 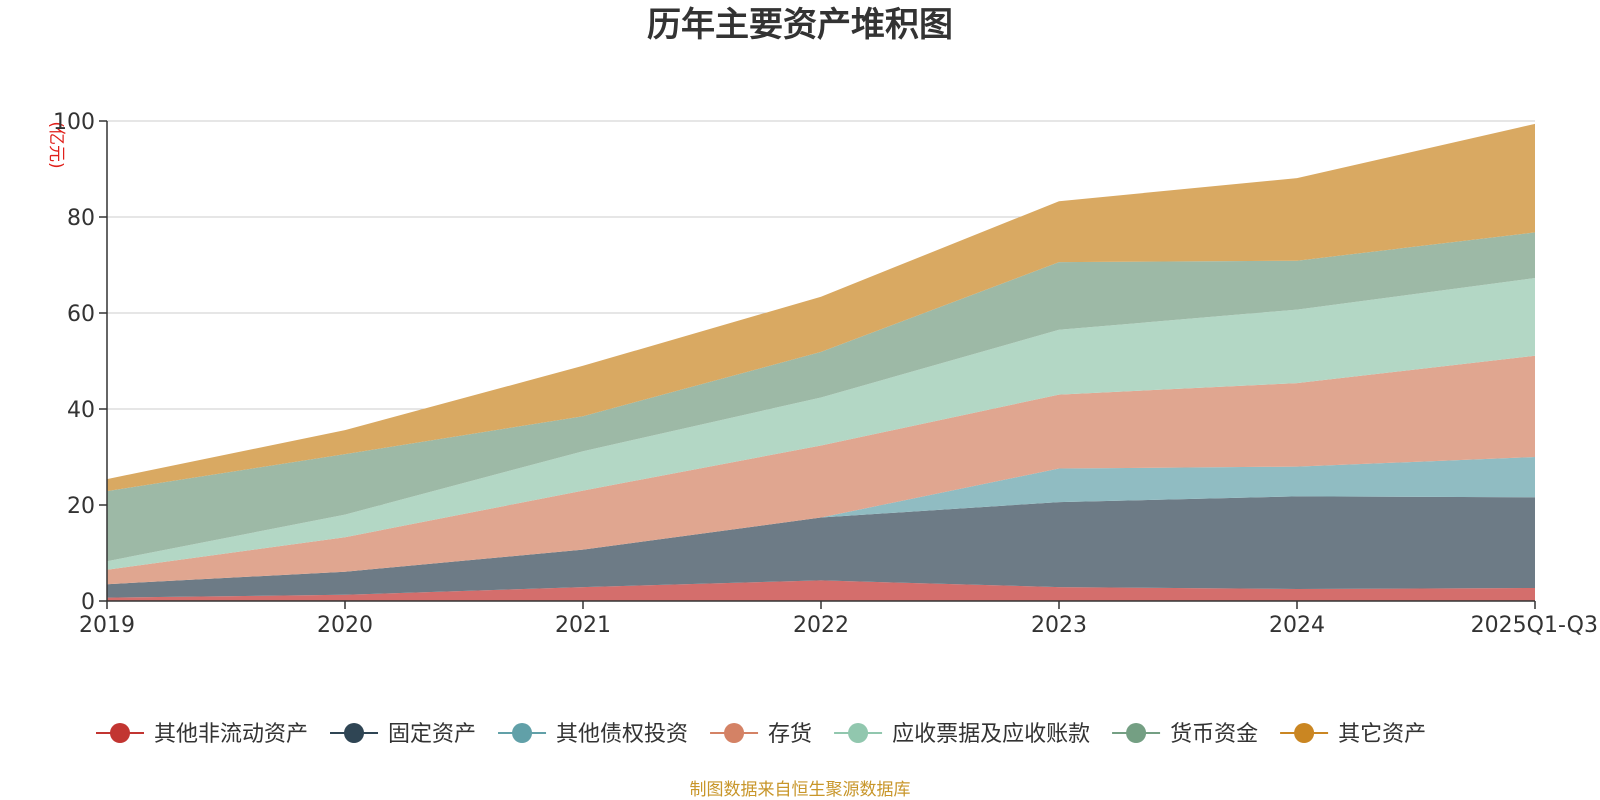 What do you see at coordinates (81, 410) in the screenshot?
I see `y-tick-label-2: 40` at bounding box center [81, 410].